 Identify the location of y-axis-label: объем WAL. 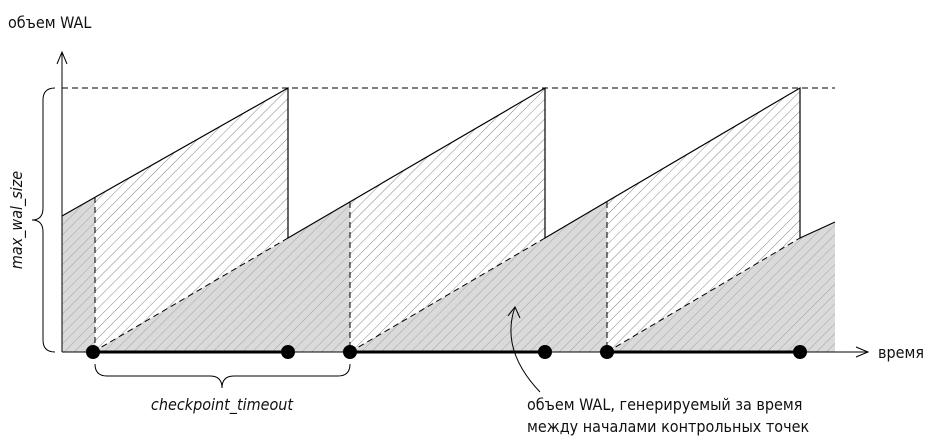
(49, 22).